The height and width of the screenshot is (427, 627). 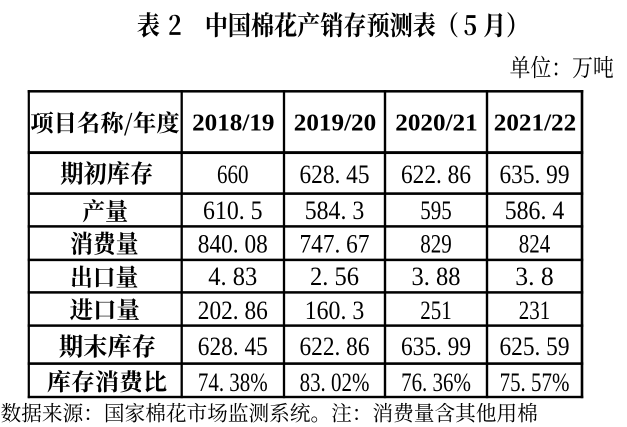 I want to click on svg-text: 610. 5, so click(x=233, y=210).